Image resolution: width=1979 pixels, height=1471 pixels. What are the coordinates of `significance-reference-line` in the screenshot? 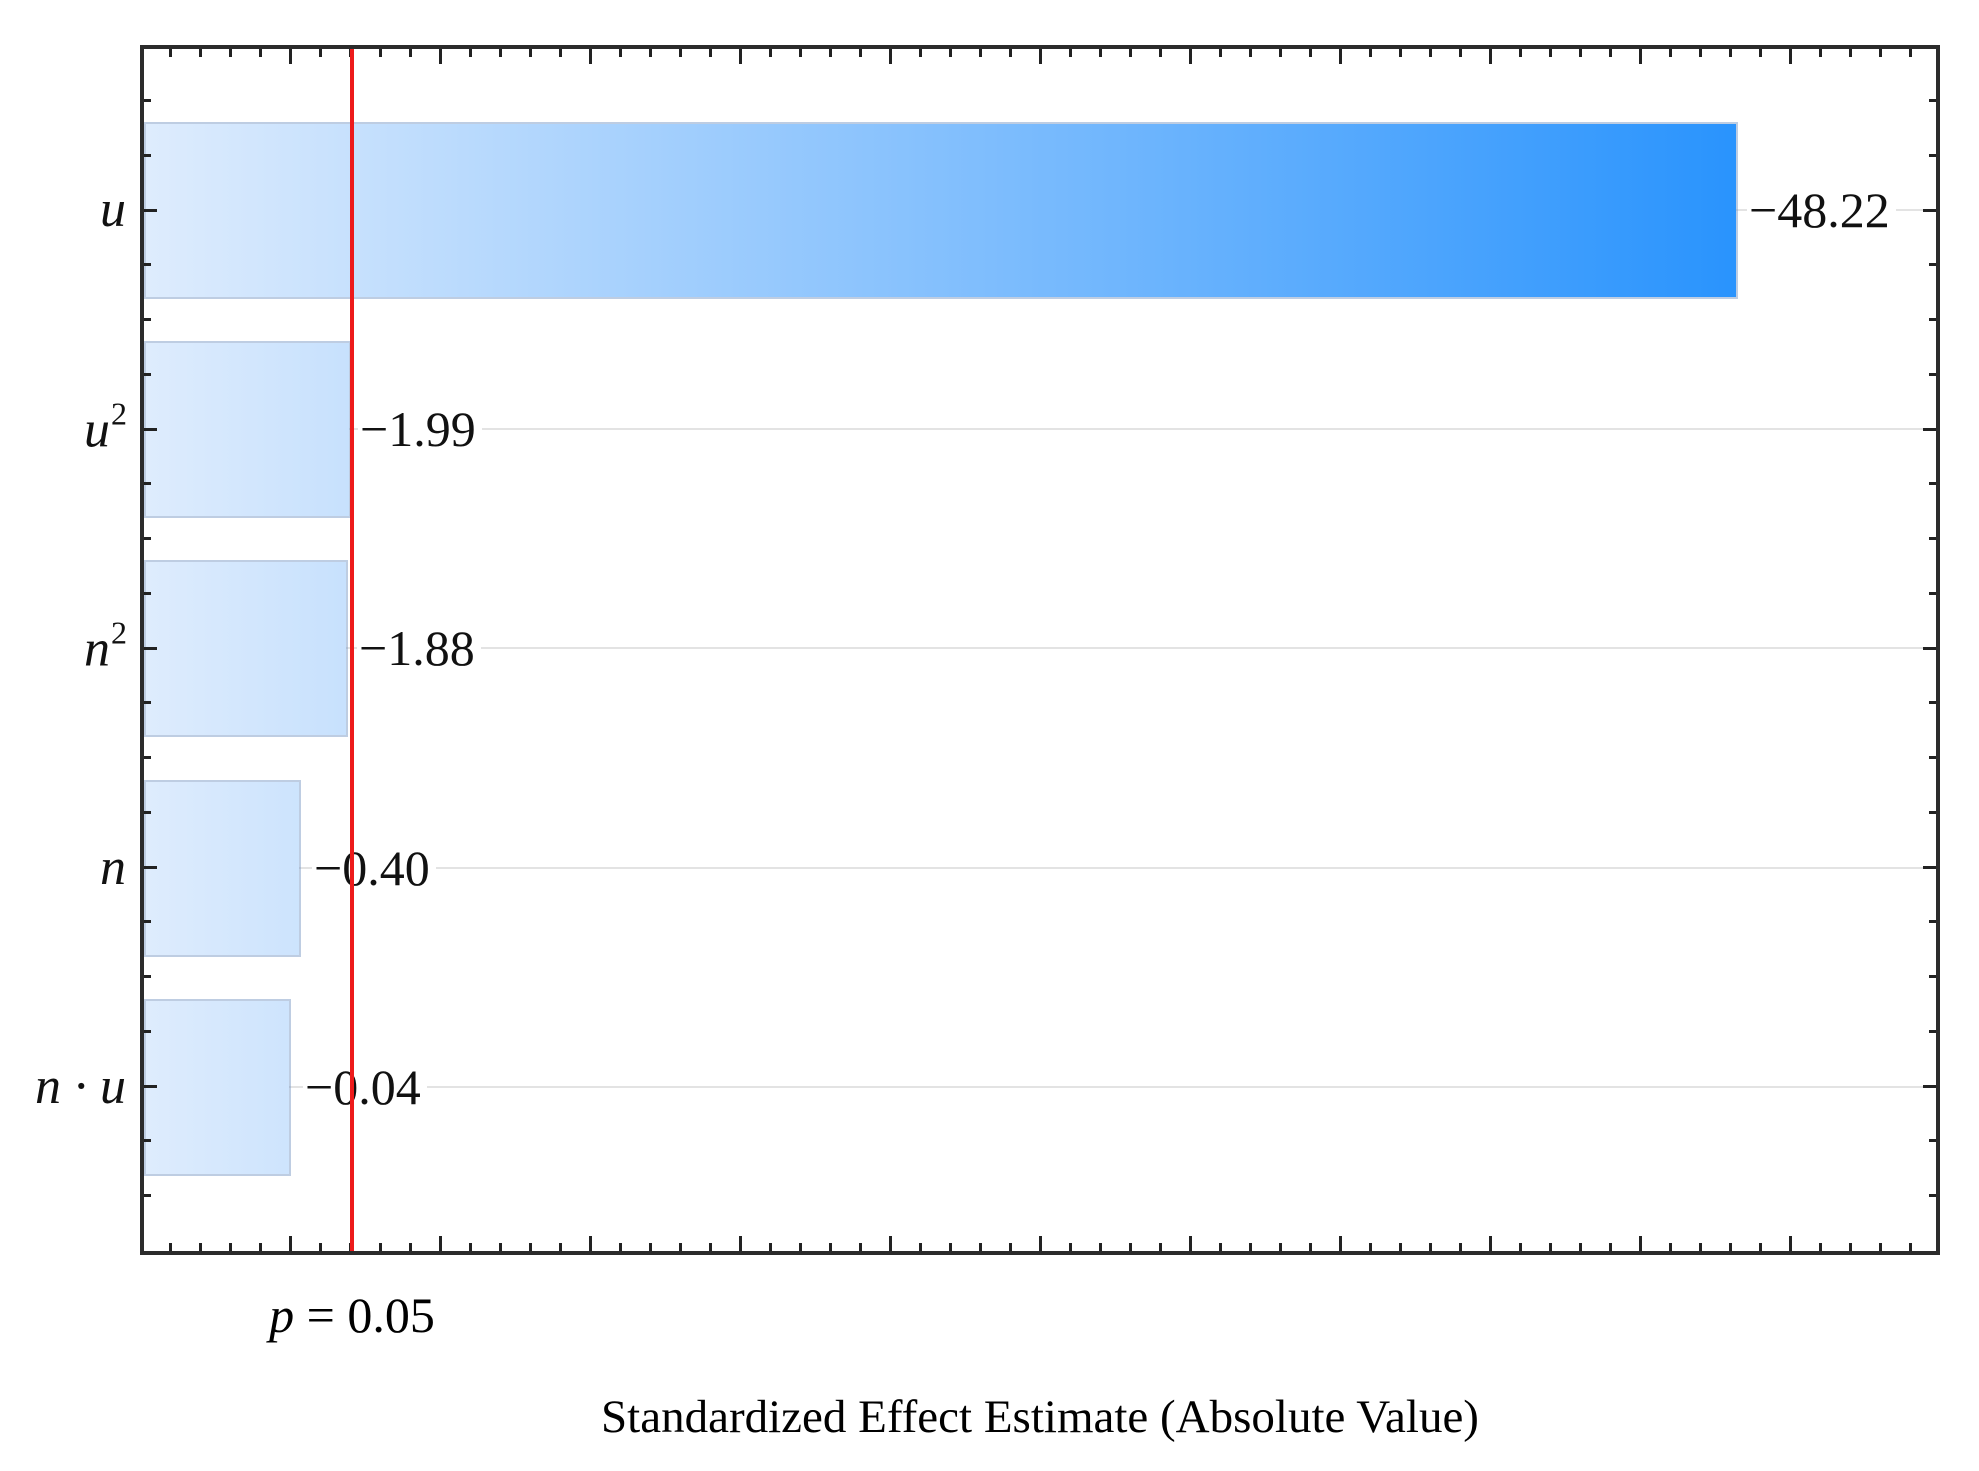 It's located at (352, 650).